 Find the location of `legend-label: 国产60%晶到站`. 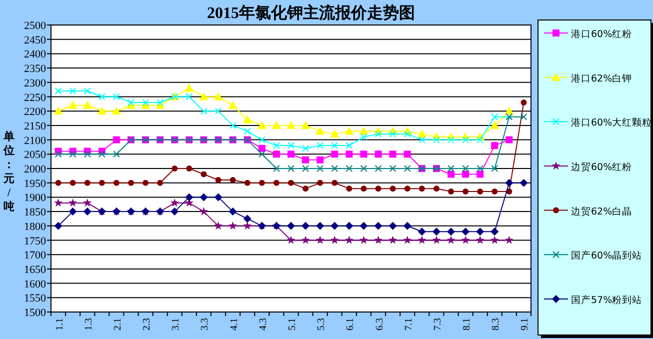

legend-label: 国产60%晶到站 is located at coordinates (606, 256).